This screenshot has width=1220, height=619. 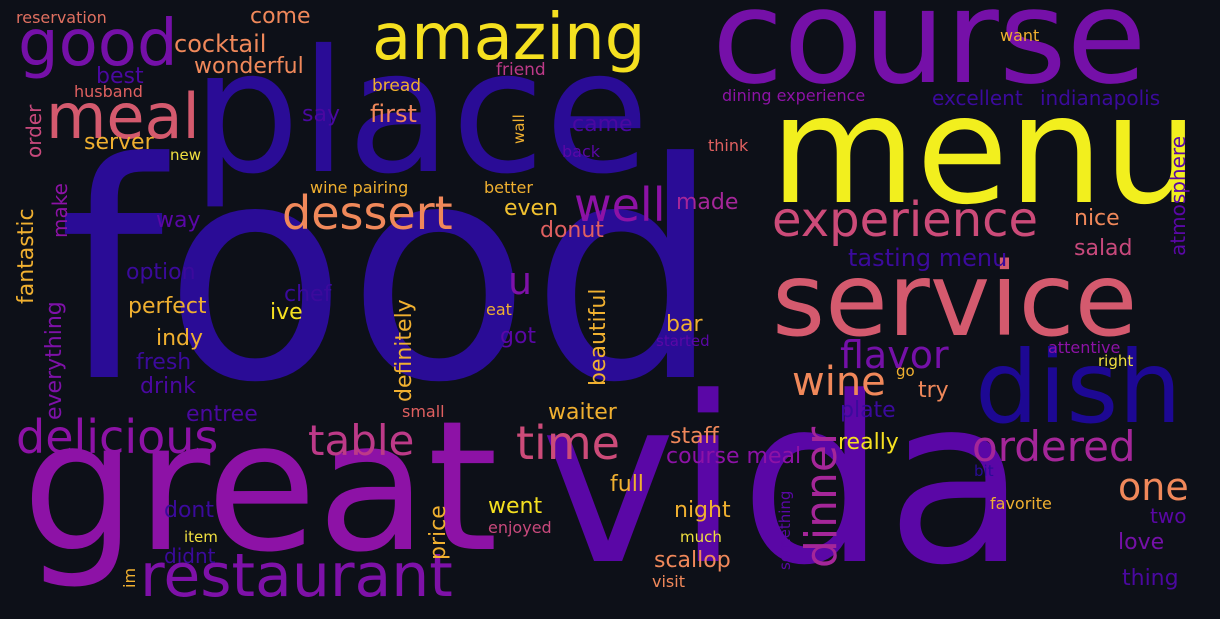 I want to click on word-place: place, so click(x=421, y=113).